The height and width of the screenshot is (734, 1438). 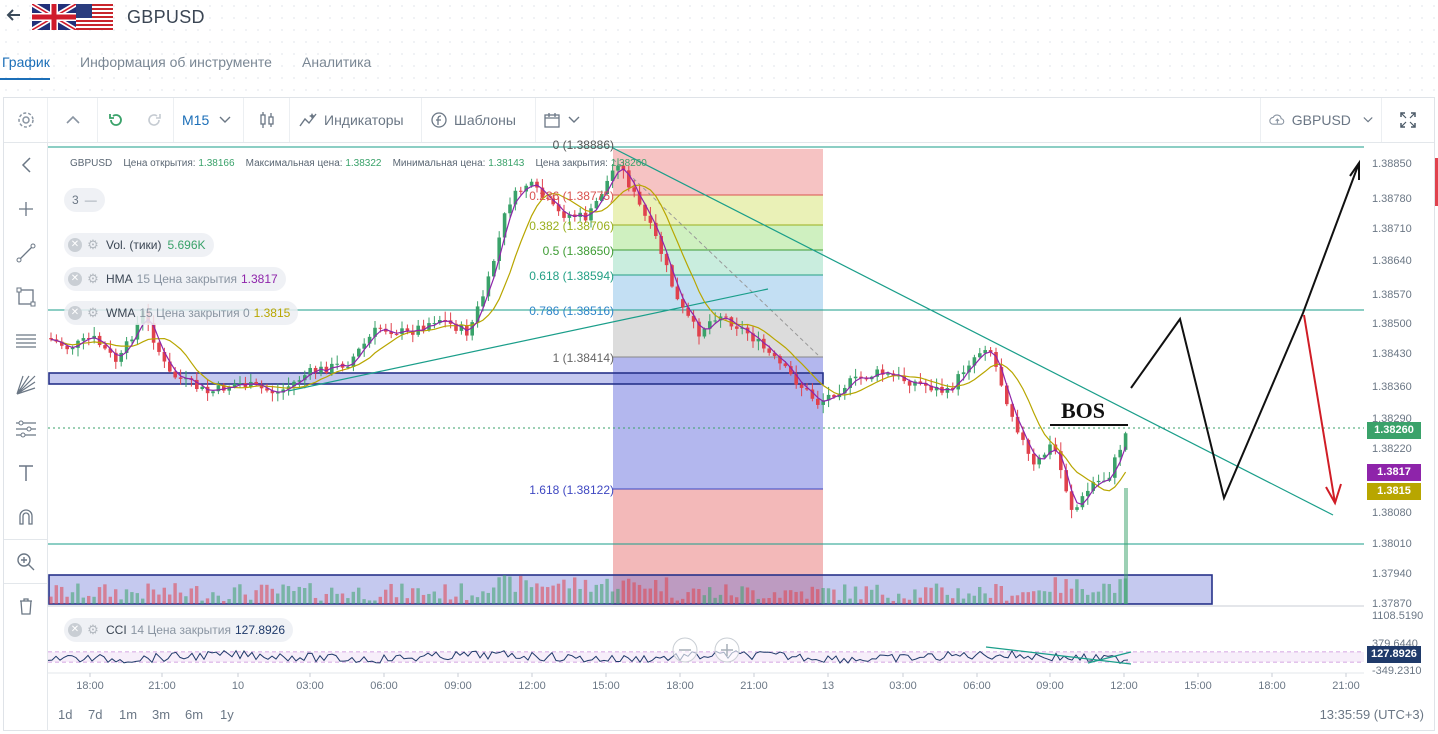 I want to click on zoom-in-icon, so click(x=26, y=561).